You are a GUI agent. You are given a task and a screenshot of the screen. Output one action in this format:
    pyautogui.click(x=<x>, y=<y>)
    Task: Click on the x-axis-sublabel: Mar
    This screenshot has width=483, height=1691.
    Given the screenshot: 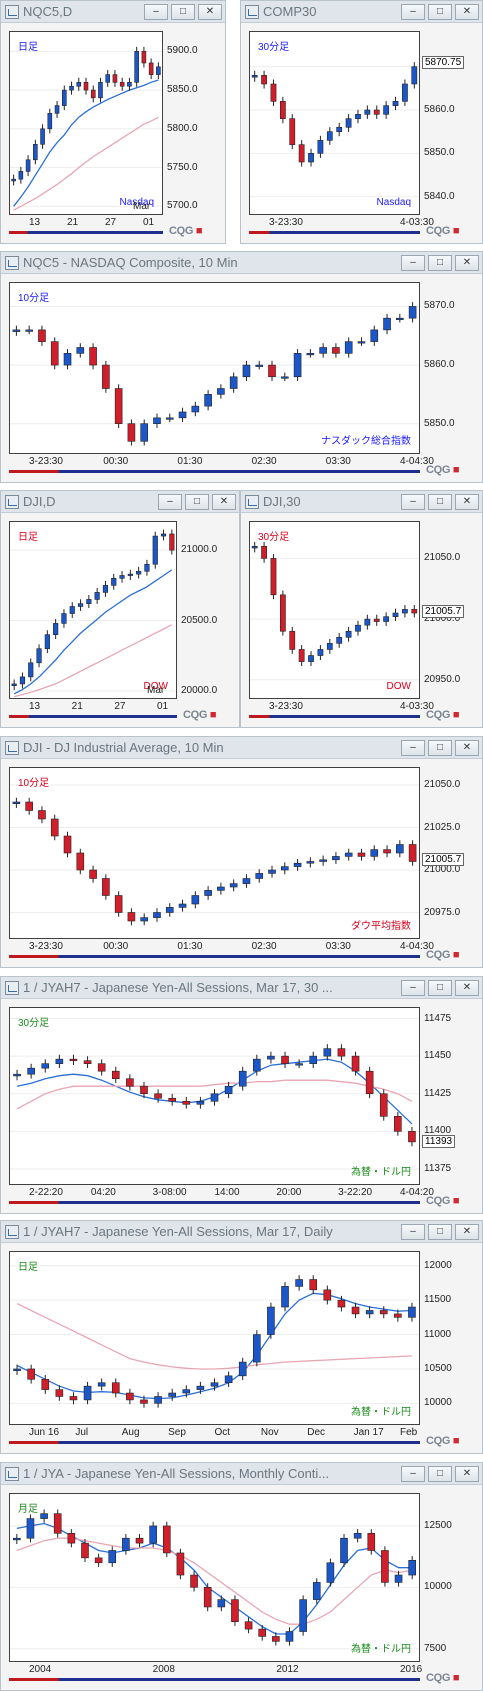 What is the action you would take?
    pyautogui.click(x=156, y=690)
    